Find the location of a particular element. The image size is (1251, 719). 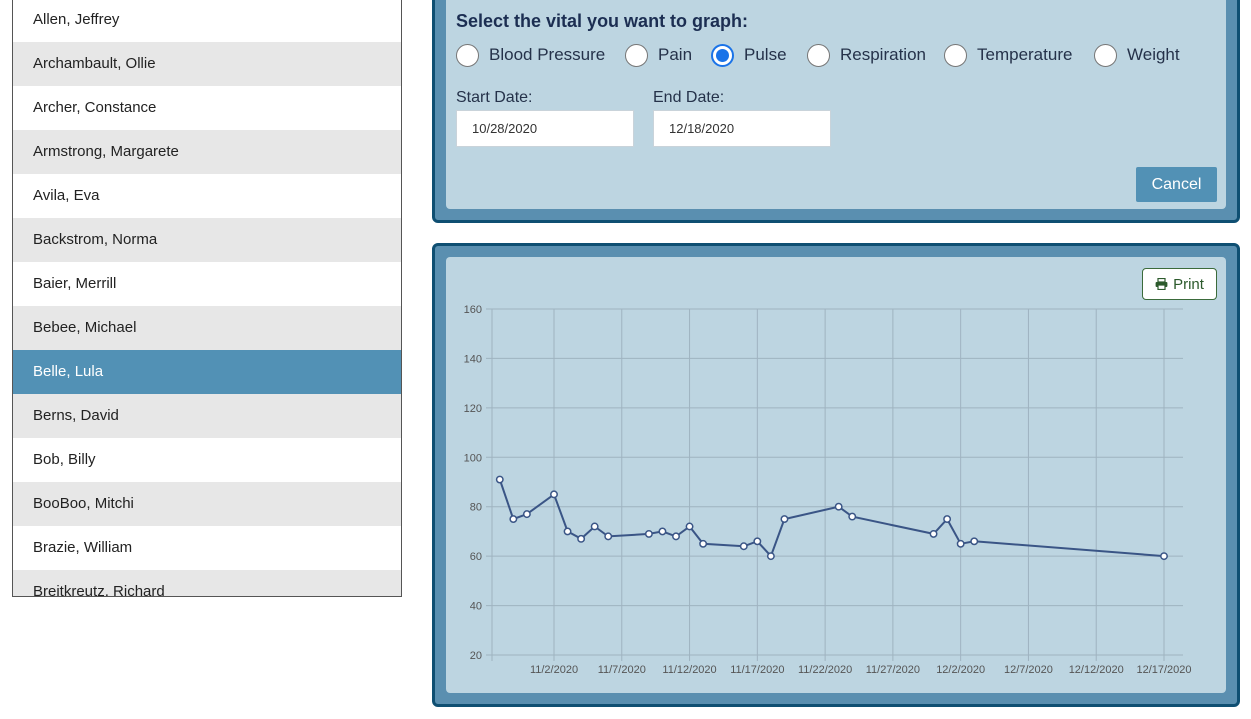

patient-row: Brazie, William is located at coordinates (83, 547).